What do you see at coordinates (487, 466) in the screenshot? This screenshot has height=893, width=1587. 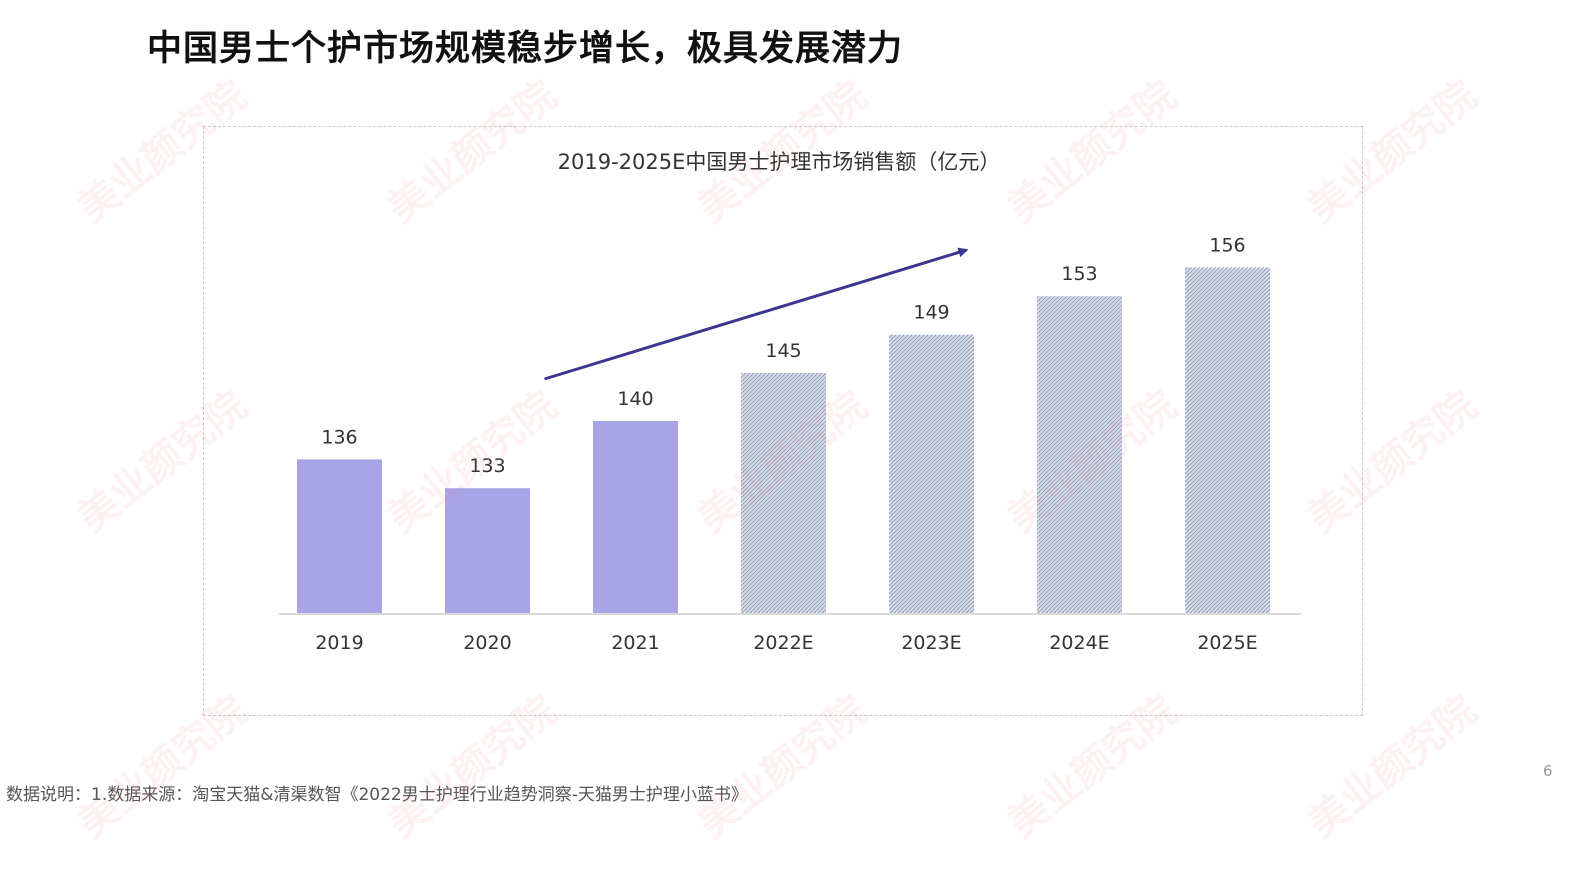 I see `data-label-2020: 133` at bounding box center [487, 466].